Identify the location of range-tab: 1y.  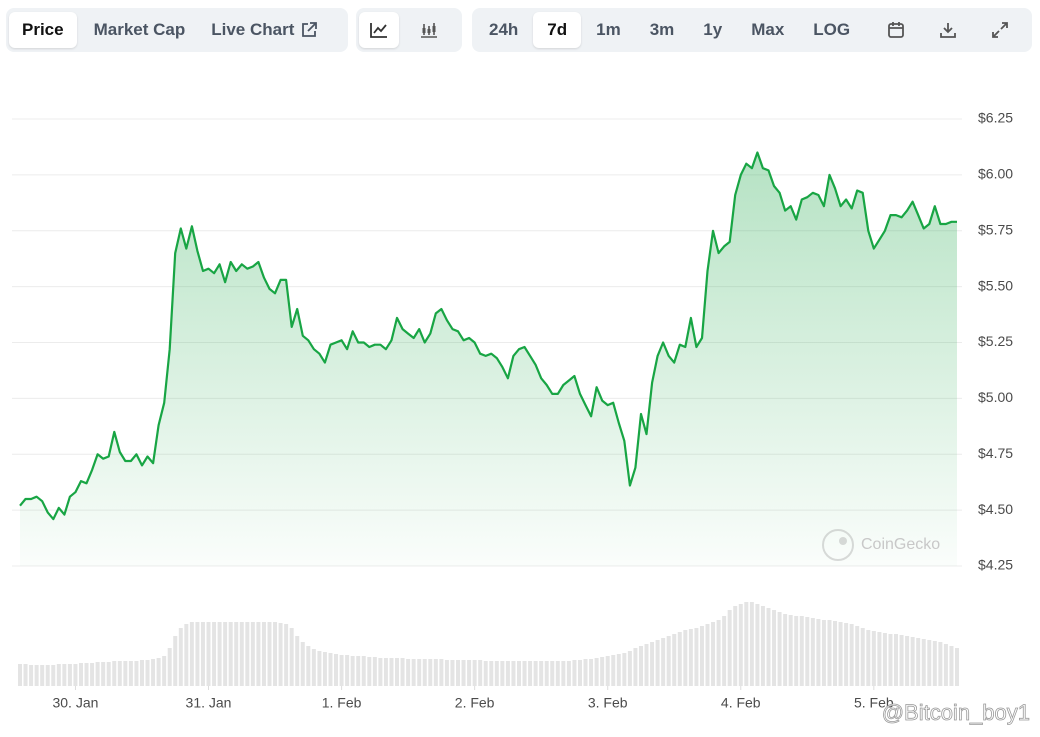
(713, 29).